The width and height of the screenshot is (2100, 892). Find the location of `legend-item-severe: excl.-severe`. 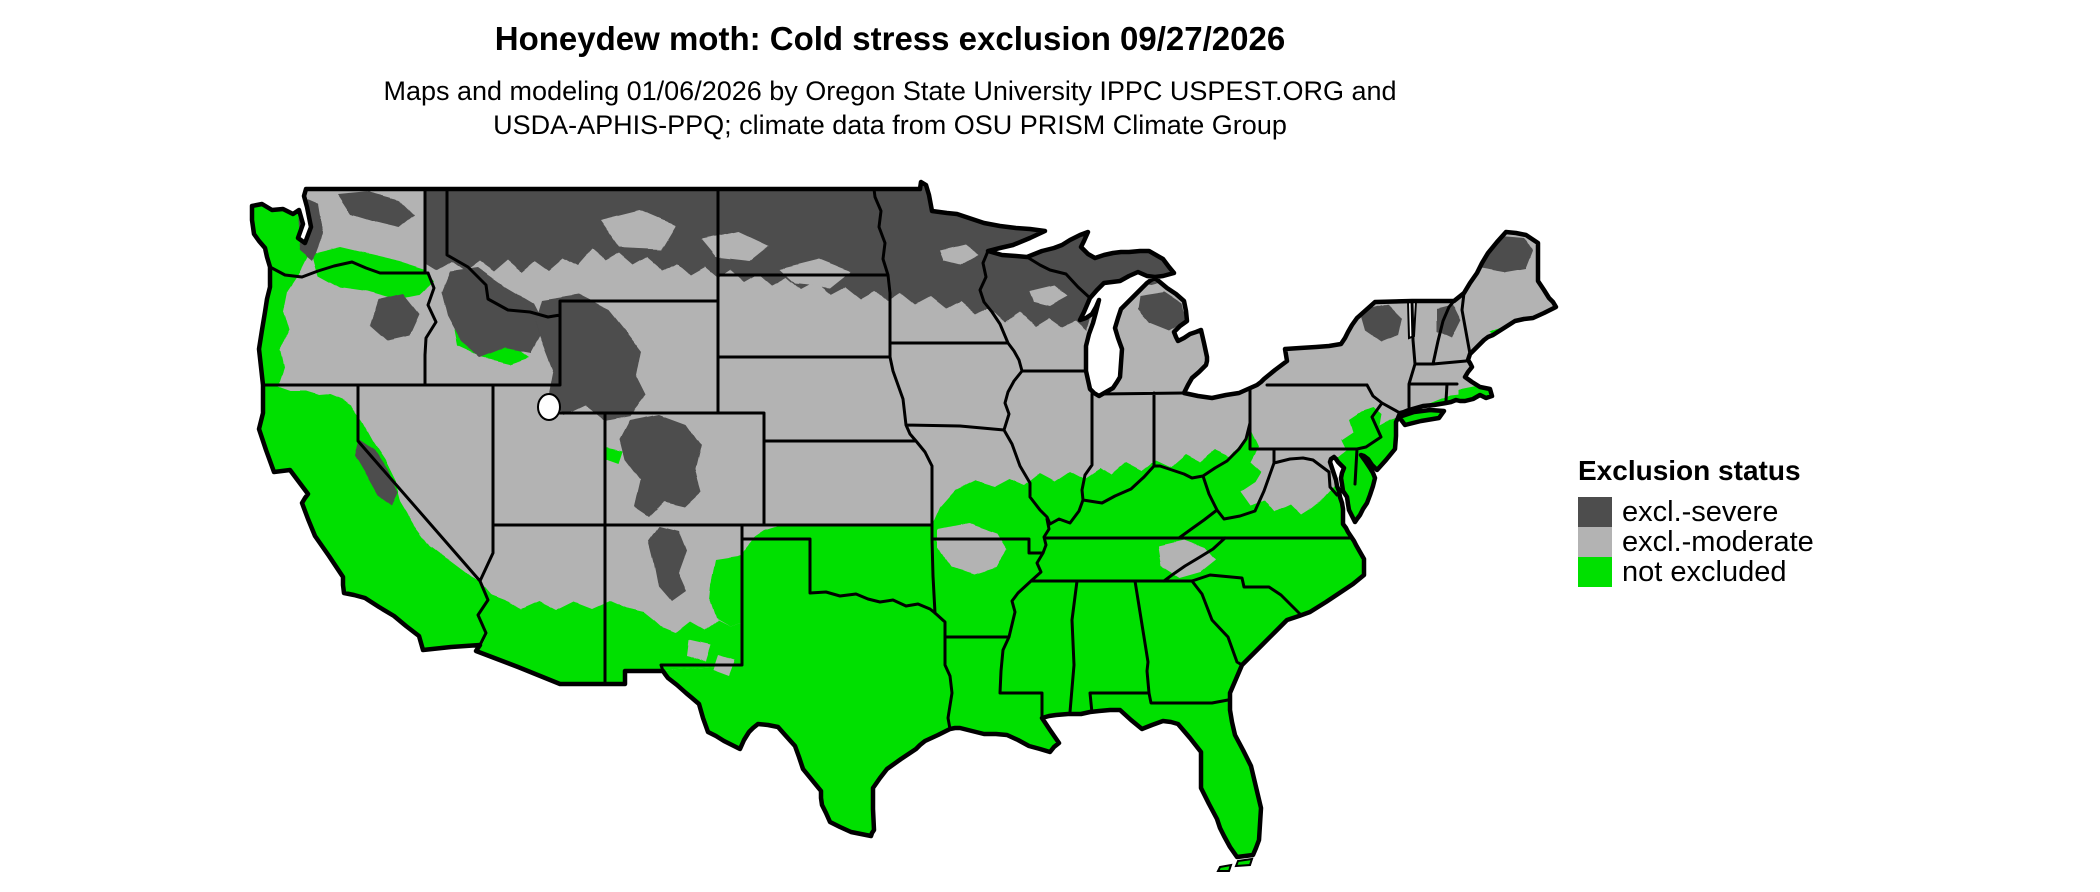

legend-item-severe: excl.-severe is located at coordinates (1696, 512).